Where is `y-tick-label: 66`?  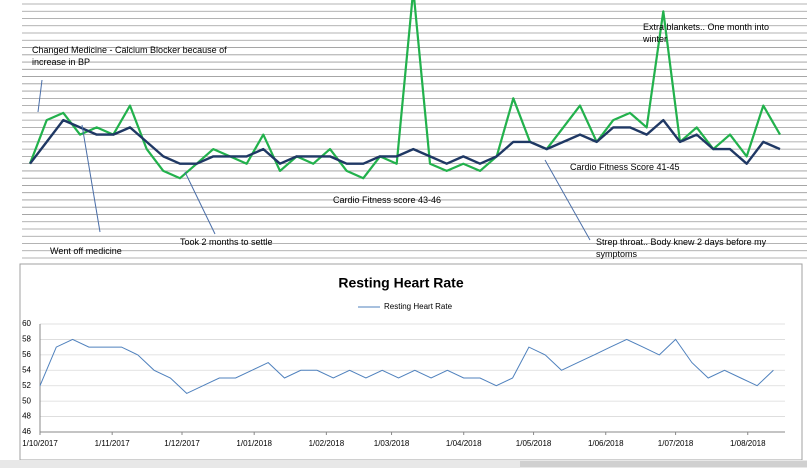 y-tick-label: 66 is located at coordinates (11, 63).